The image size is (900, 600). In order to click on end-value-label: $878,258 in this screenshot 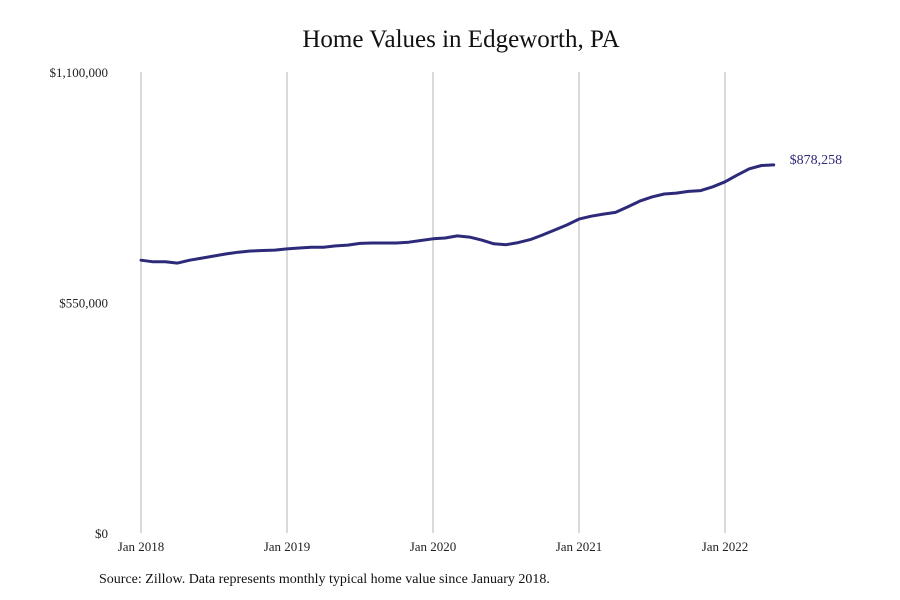, I will do `click(816, 160)`.